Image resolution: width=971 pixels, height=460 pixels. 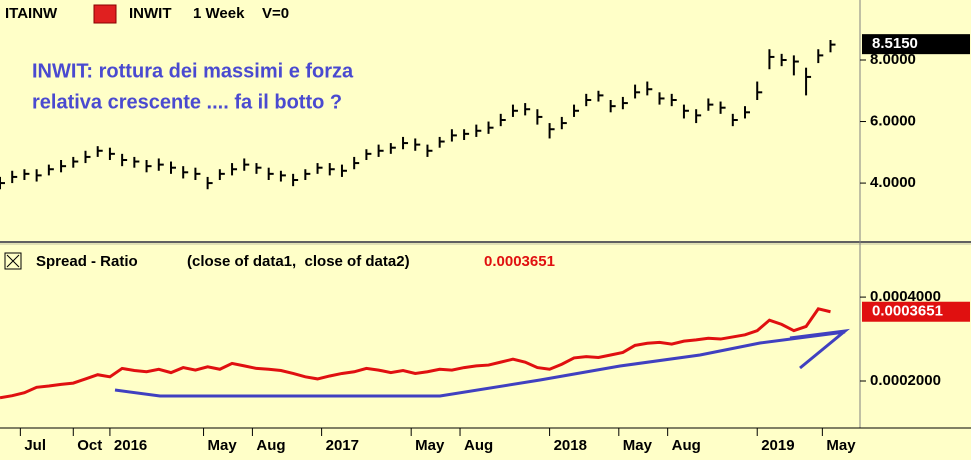 What do you see at coordinates (482, 363) in the screenshot?
I see `drawn-trendline` at bounding box center [482, 363].